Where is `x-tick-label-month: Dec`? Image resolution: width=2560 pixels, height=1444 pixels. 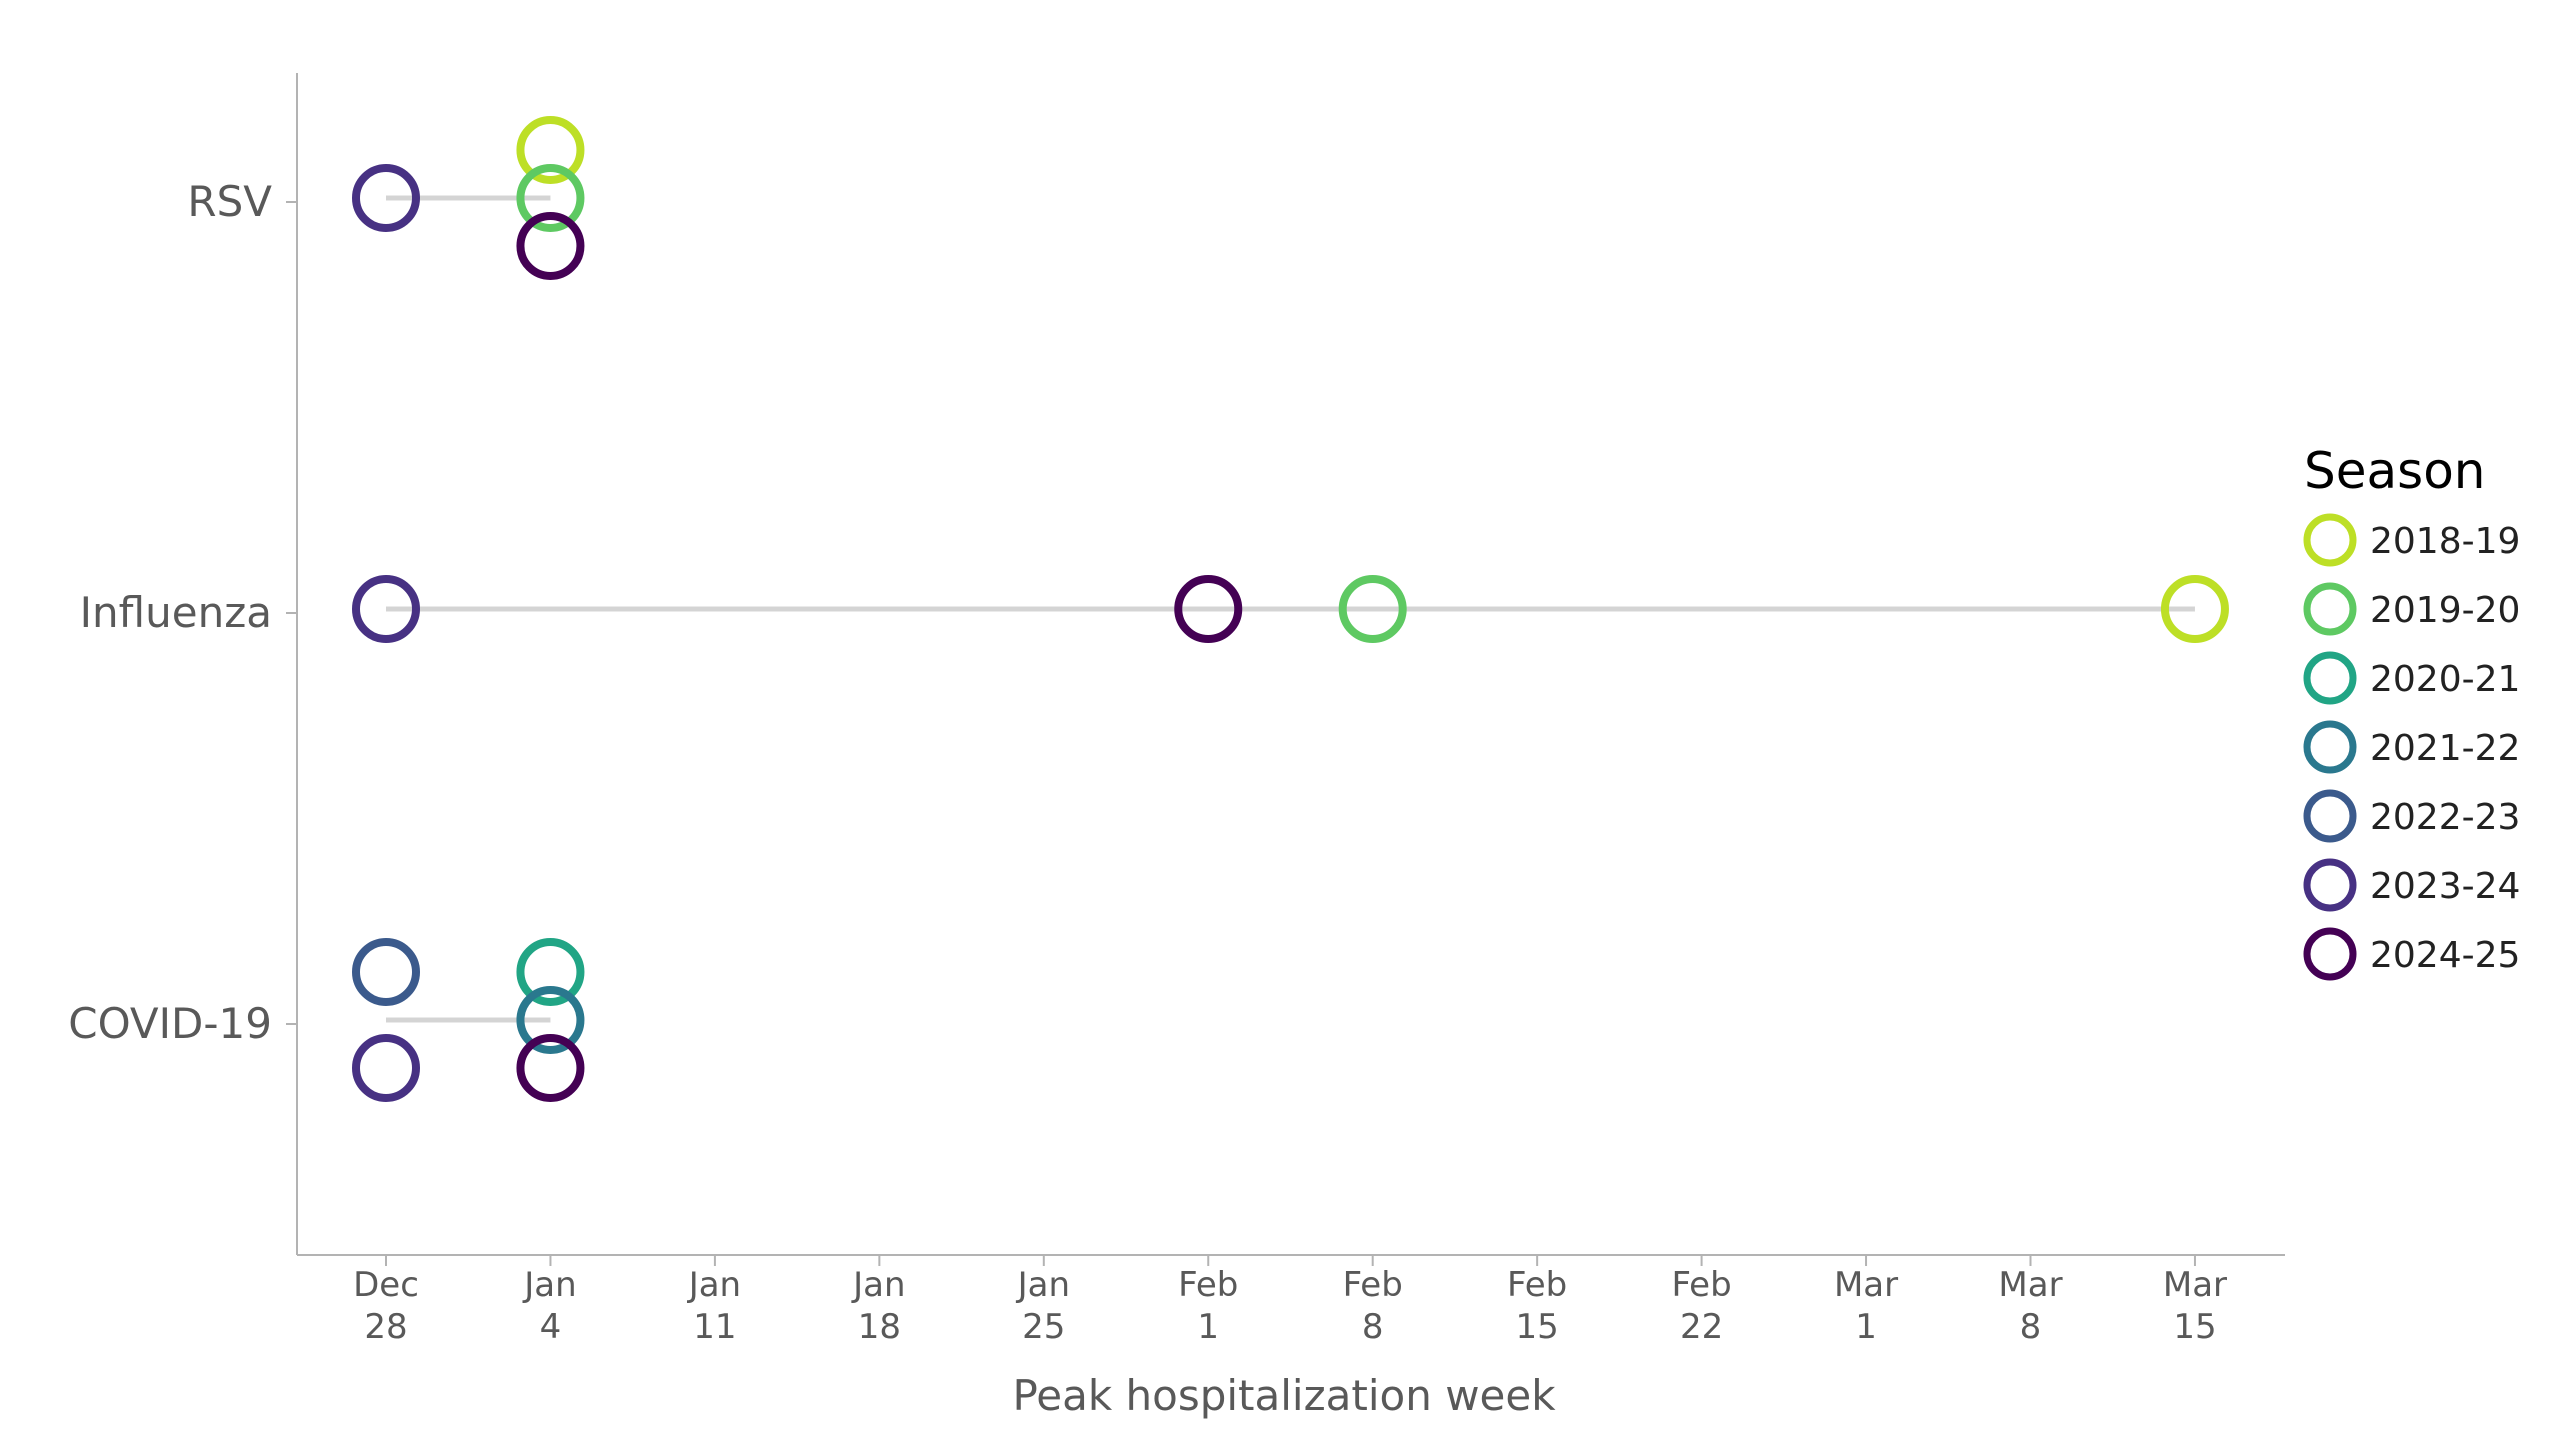 x-tick-label-month: Dec is located at coordinates (386, 1285).